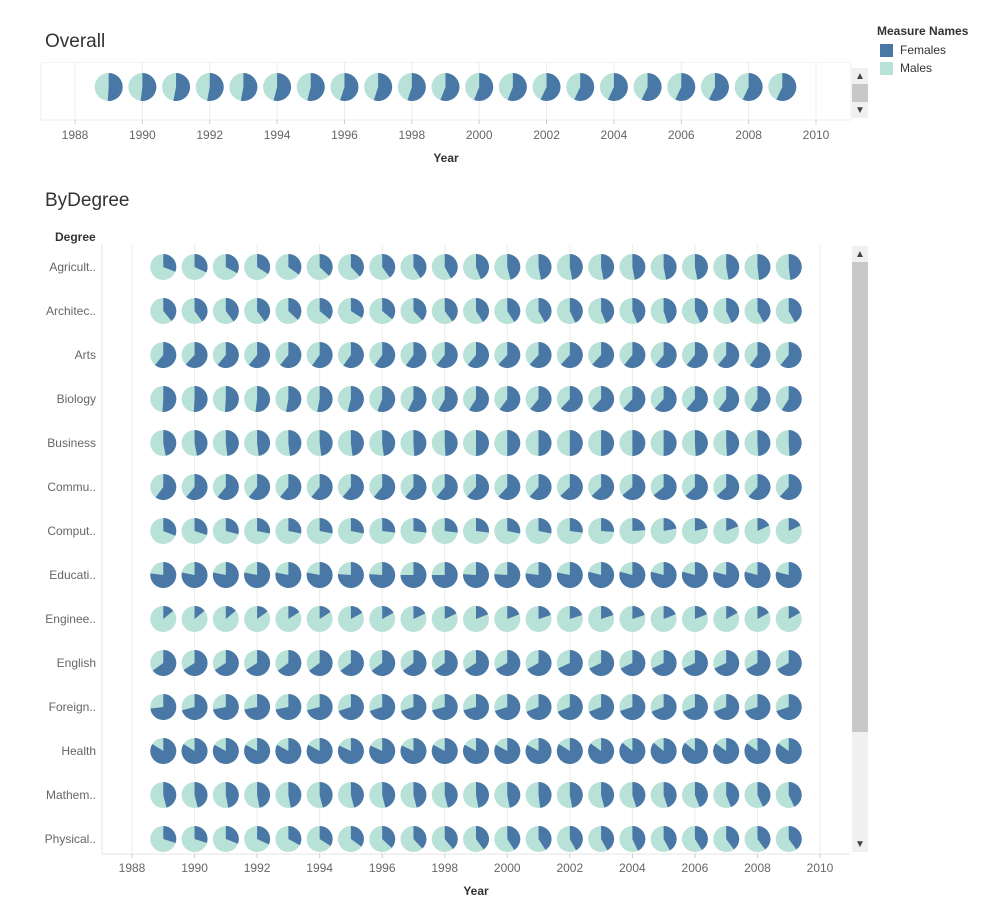 The image size is (996, 914). What do you see at coordinates (413, 311) in the screenshot?
I see `degree-pie-1-1997` at bounding box center [413, 311].